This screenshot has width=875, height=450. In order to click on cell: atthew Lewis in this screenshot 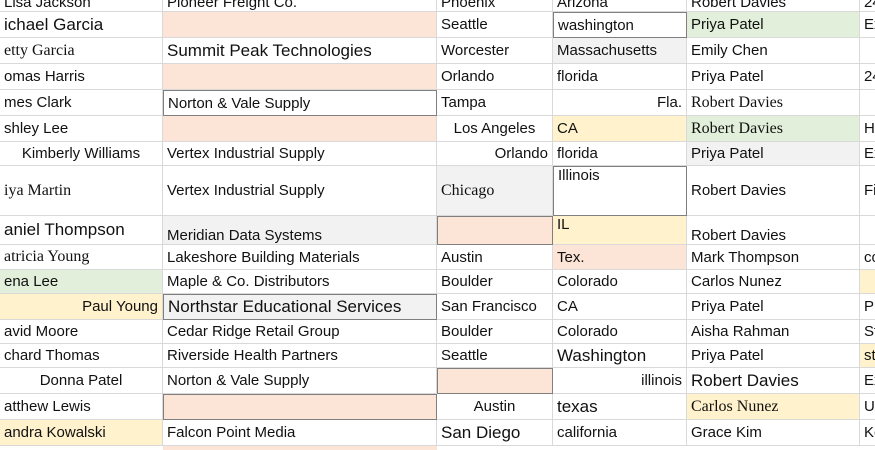, I will do `click(81, 407)`.